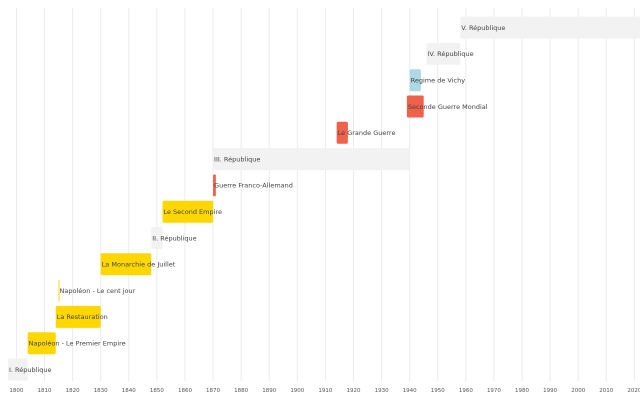 This screenshot has width=640, height=400. Describe the element at coordinates (185, 391) in the screenshot. I see `x-tick-label-1860: 1860` at that location.